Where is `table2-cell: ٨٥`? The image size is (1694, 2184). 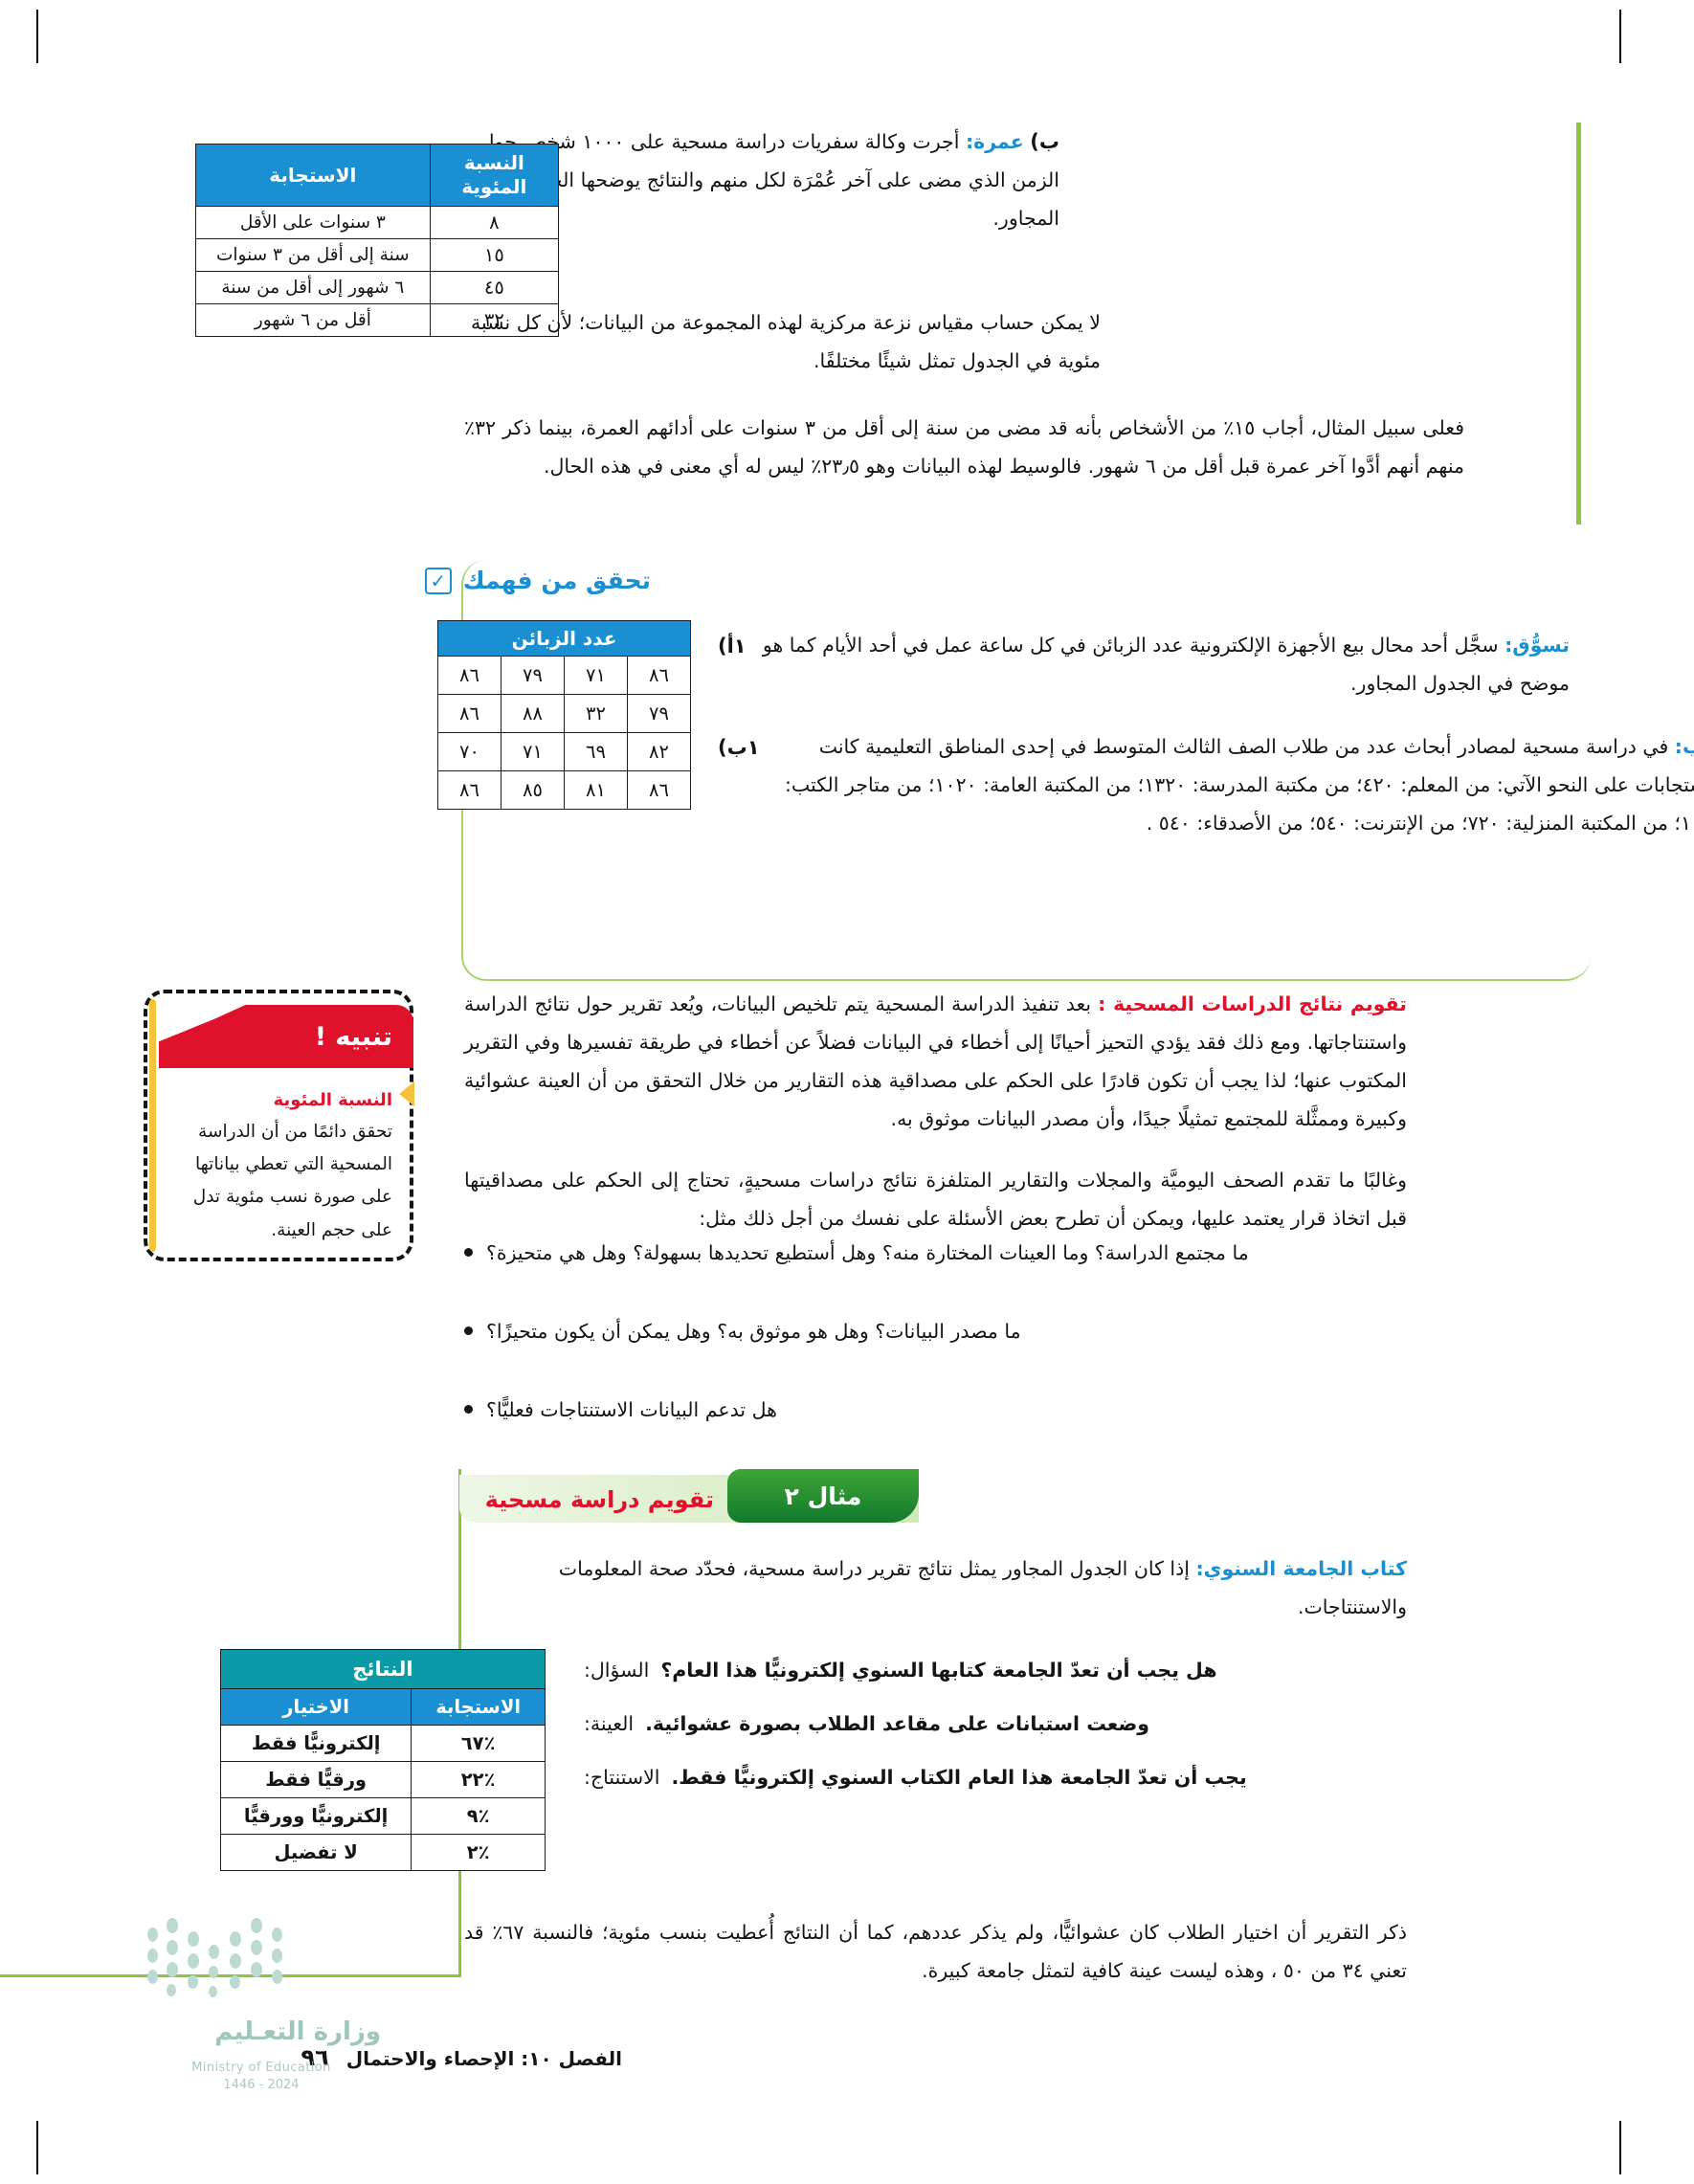
table2-cell: ٨٥ is located at coordinates (533, 790).